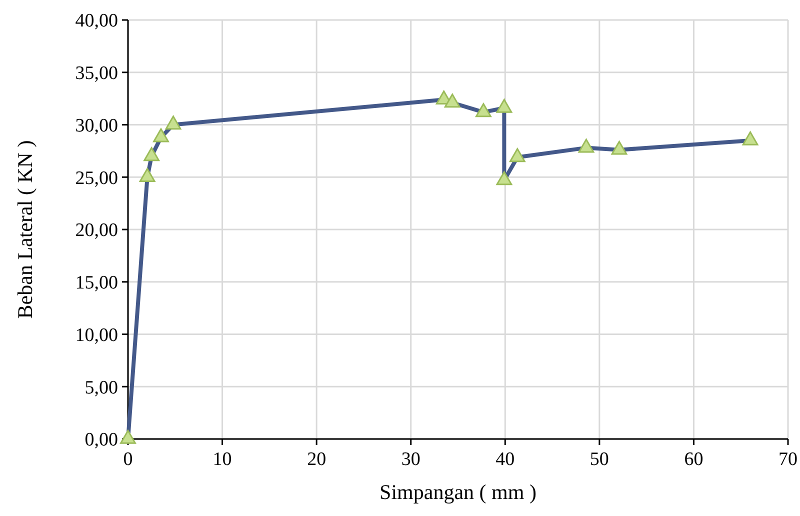 The image size is (800, 516). What do you see at coordinates (599, 459) in the screenshot?
I see `x-tick-label: 50` at bounding box center [599, 459].